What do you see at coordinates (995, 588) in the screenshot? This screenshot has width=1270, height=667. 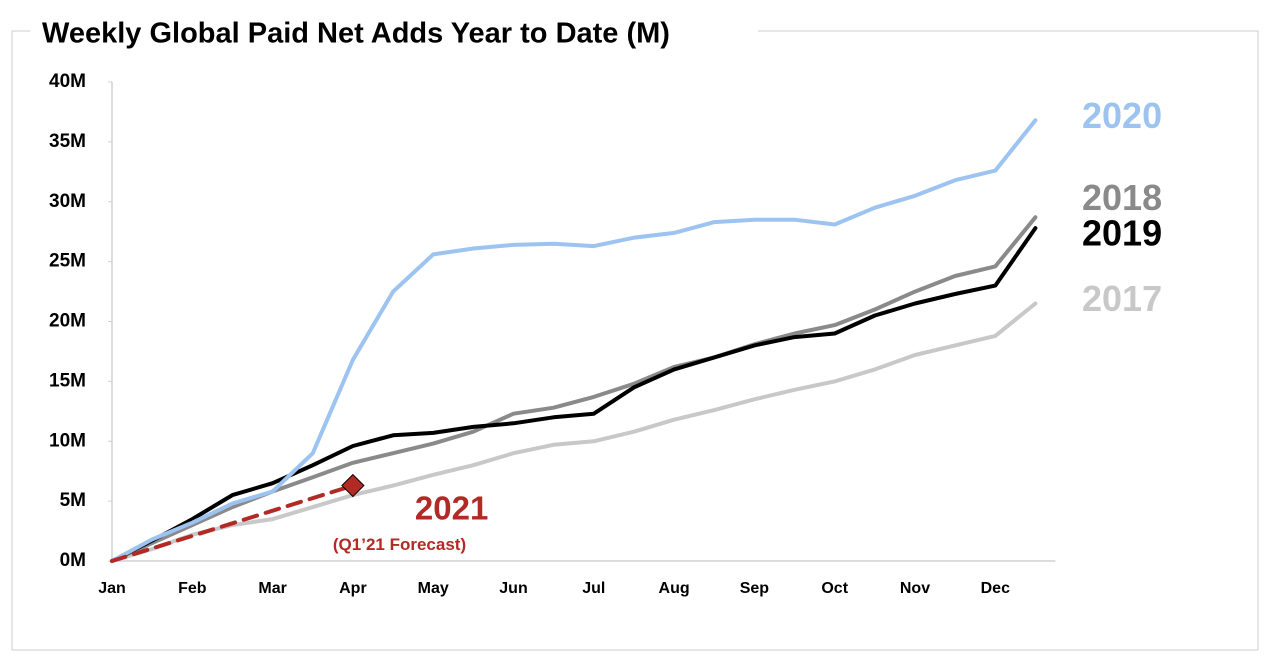 I see `x-tick-label: Dec` at bounding box center [995, 588].